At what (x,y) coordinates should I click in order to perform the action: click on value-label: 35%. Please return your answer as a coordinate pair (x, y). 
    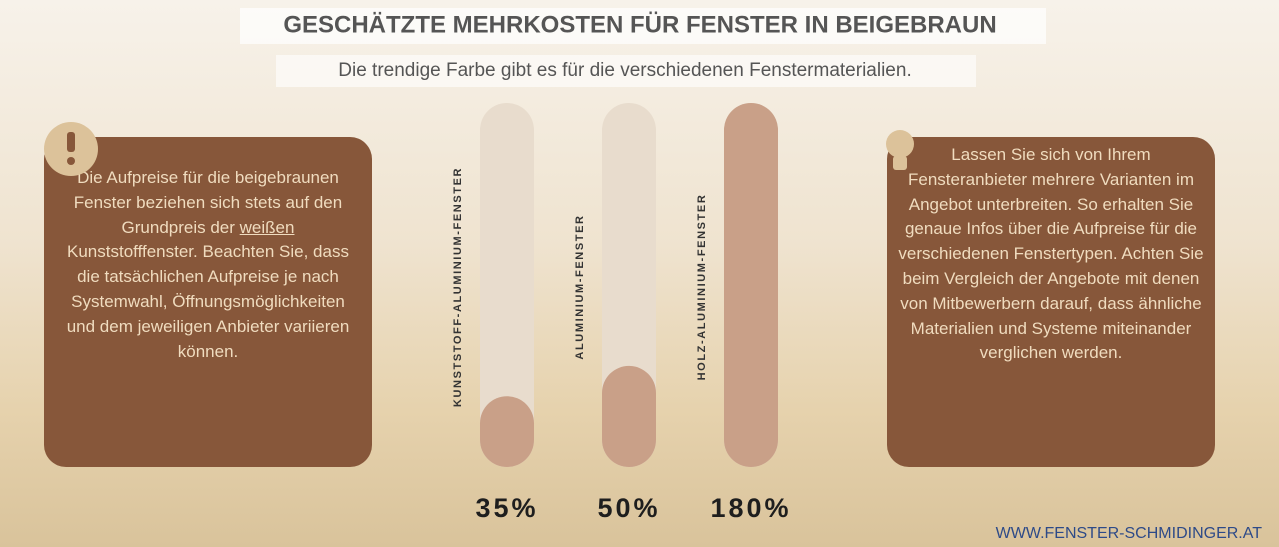
    Looking at the image, I should click on (506, 508).